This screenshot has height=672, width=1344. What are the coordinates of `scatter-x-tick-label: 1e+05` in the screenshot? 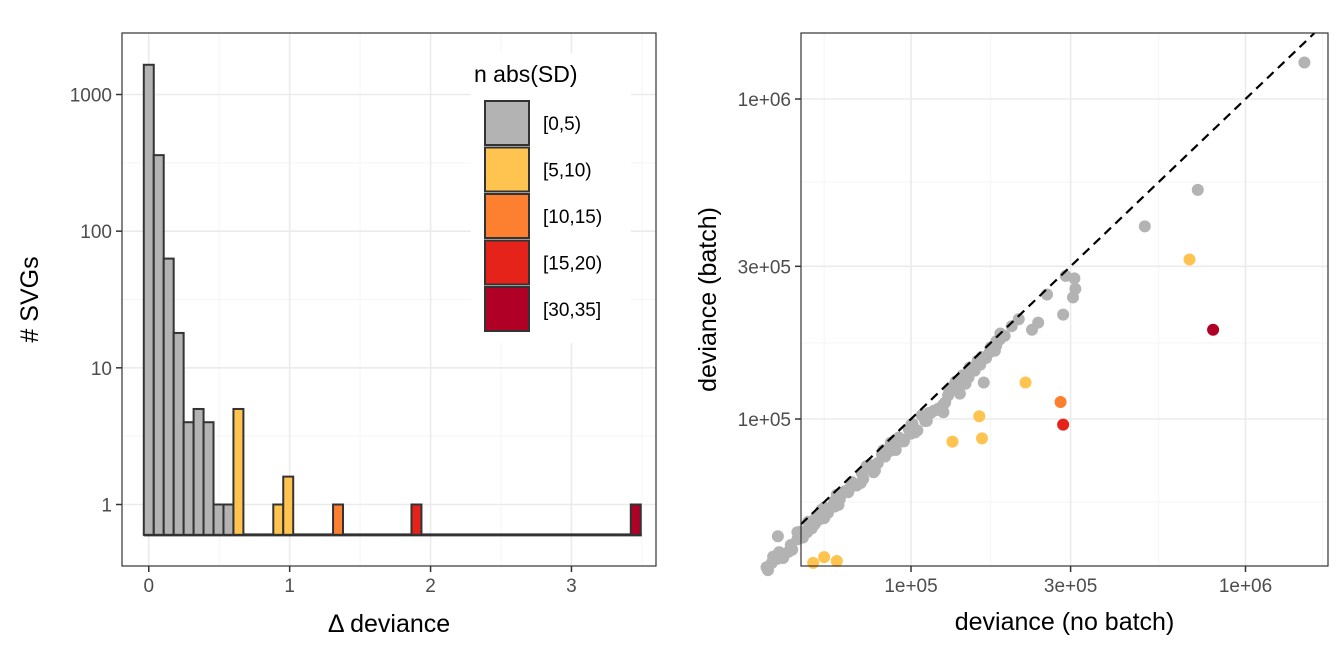 It's located at (910, 586).